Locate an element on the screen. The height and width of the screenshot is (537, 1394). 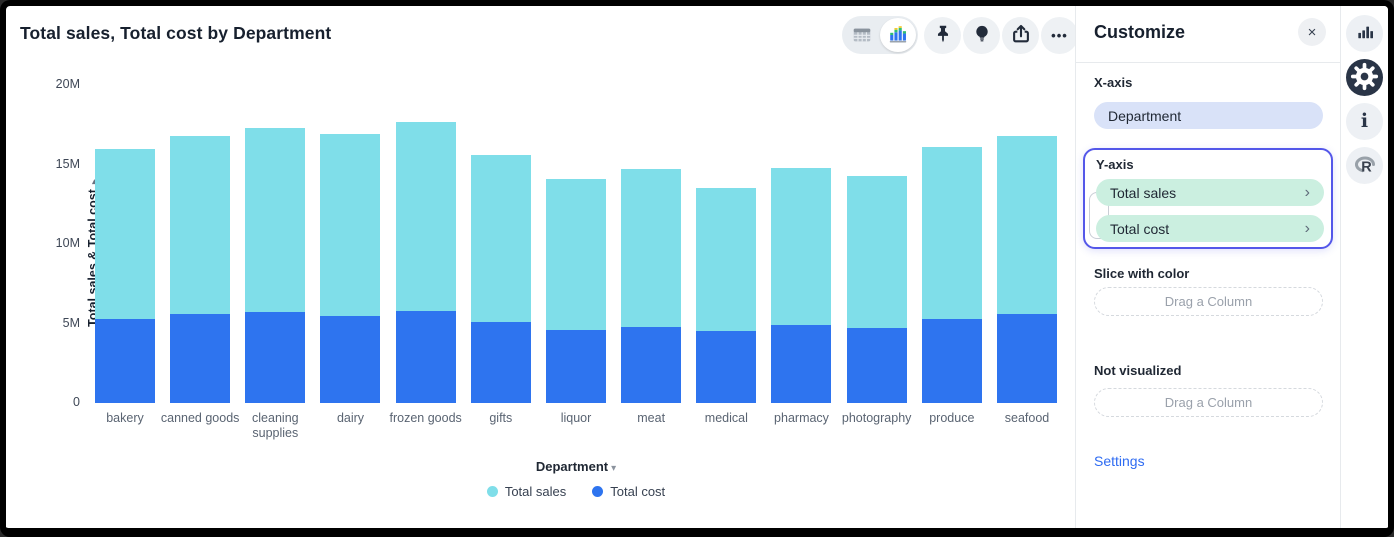
right-icon-strip: i R is located at coordinates (1364, 267).